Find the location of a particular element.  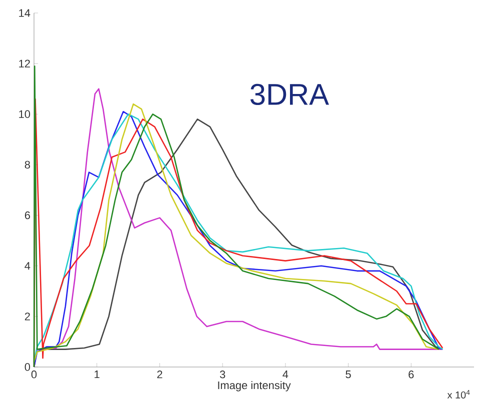

x-tick-label: 5 is located at coordinates (348, 374).